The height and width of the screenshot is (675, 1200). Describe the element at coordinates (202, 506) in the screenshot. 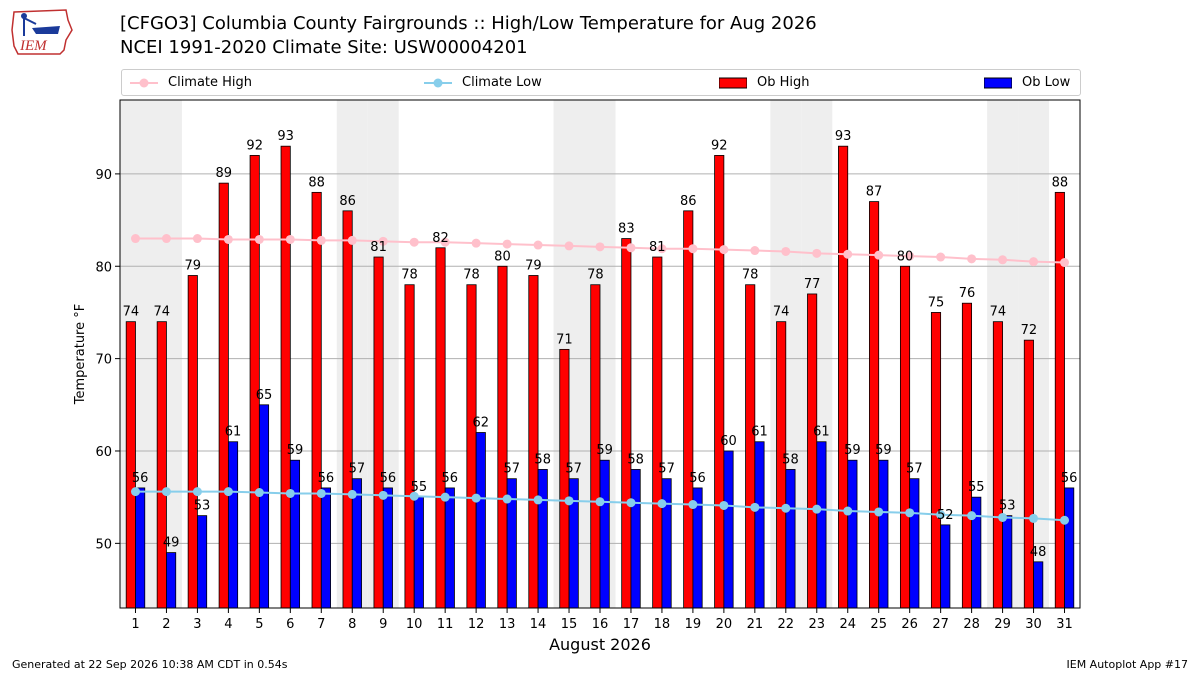

I see `ob-low-label: 53` at that location.